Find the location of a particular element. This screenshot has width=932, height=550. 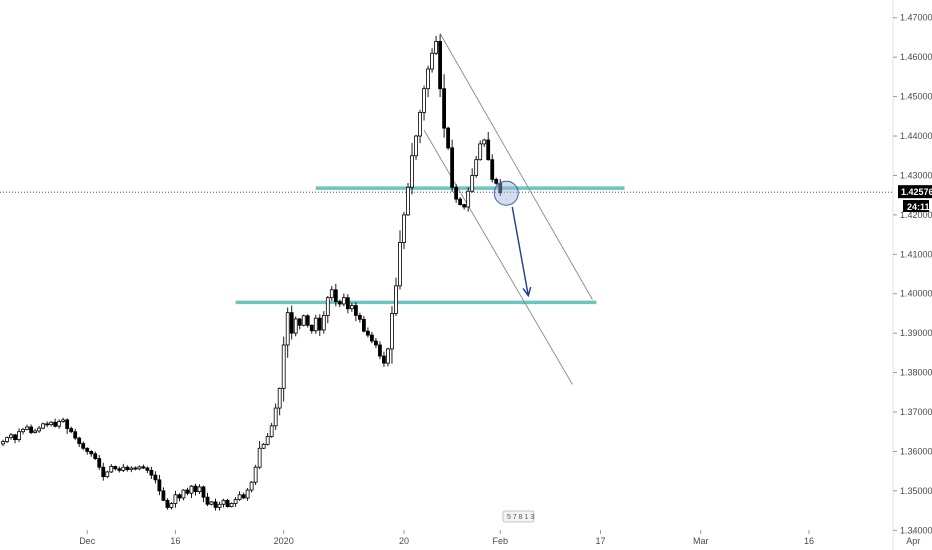

events-badge-box is located at coordinates (518, 516).